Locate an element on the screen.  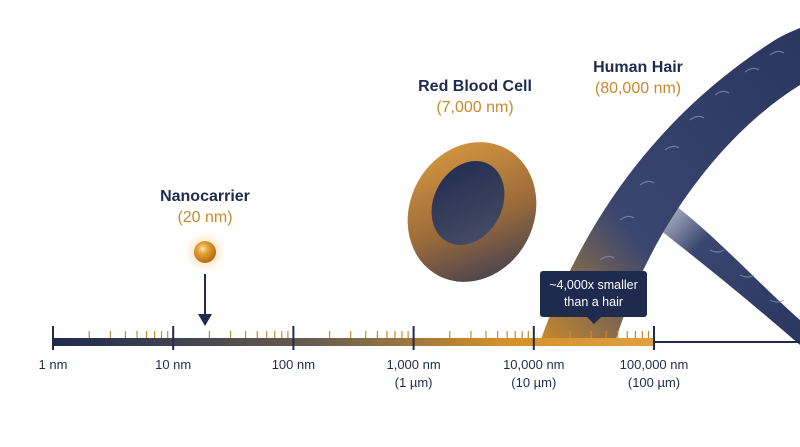
scale-tick-label: 10 nm is located at coordinates (173, 365).